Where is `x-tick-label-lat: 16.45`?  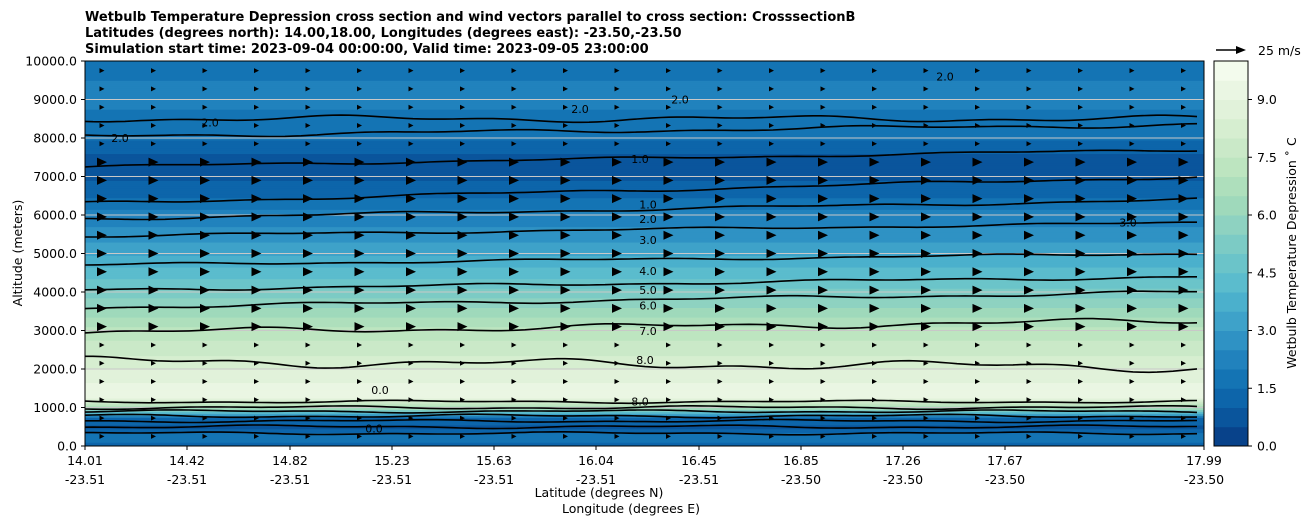 x-tick-label-lat: 16.45 is located at coordinates (699, 460).